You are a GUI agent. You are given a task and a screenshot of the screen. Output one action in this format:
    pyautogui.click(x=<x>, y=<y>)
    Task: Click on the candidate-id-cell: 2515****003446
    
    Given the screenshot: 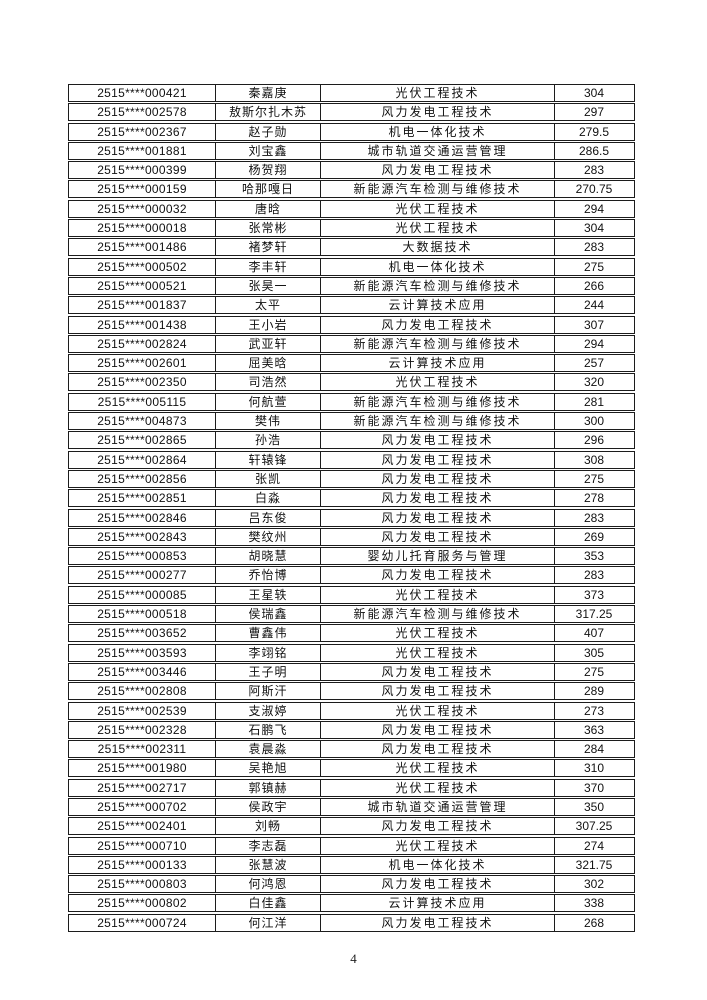 What is the action you would take?
    pyautogui.click(x=142, y=671)
    